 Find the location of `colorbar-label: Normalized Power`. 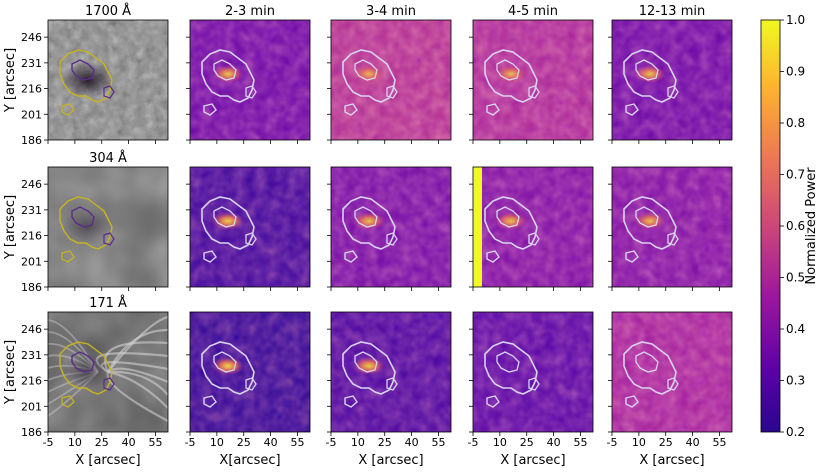

colorbar-label: Normalized Power is located at coordinates (811, 226).